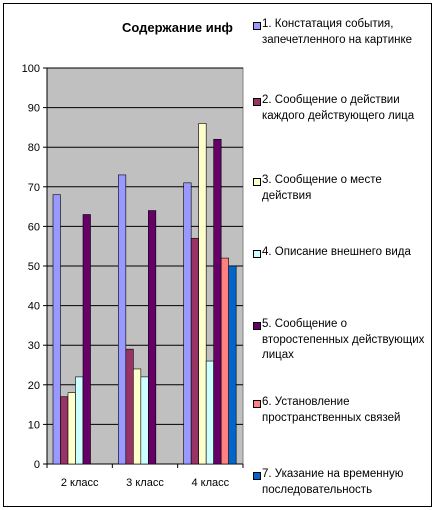 The height and width of the screenshot is (510, 436). Describe the element at coordinates (177, 27) in the screenshot. I see `chart-title: Содержание инф` at that location.